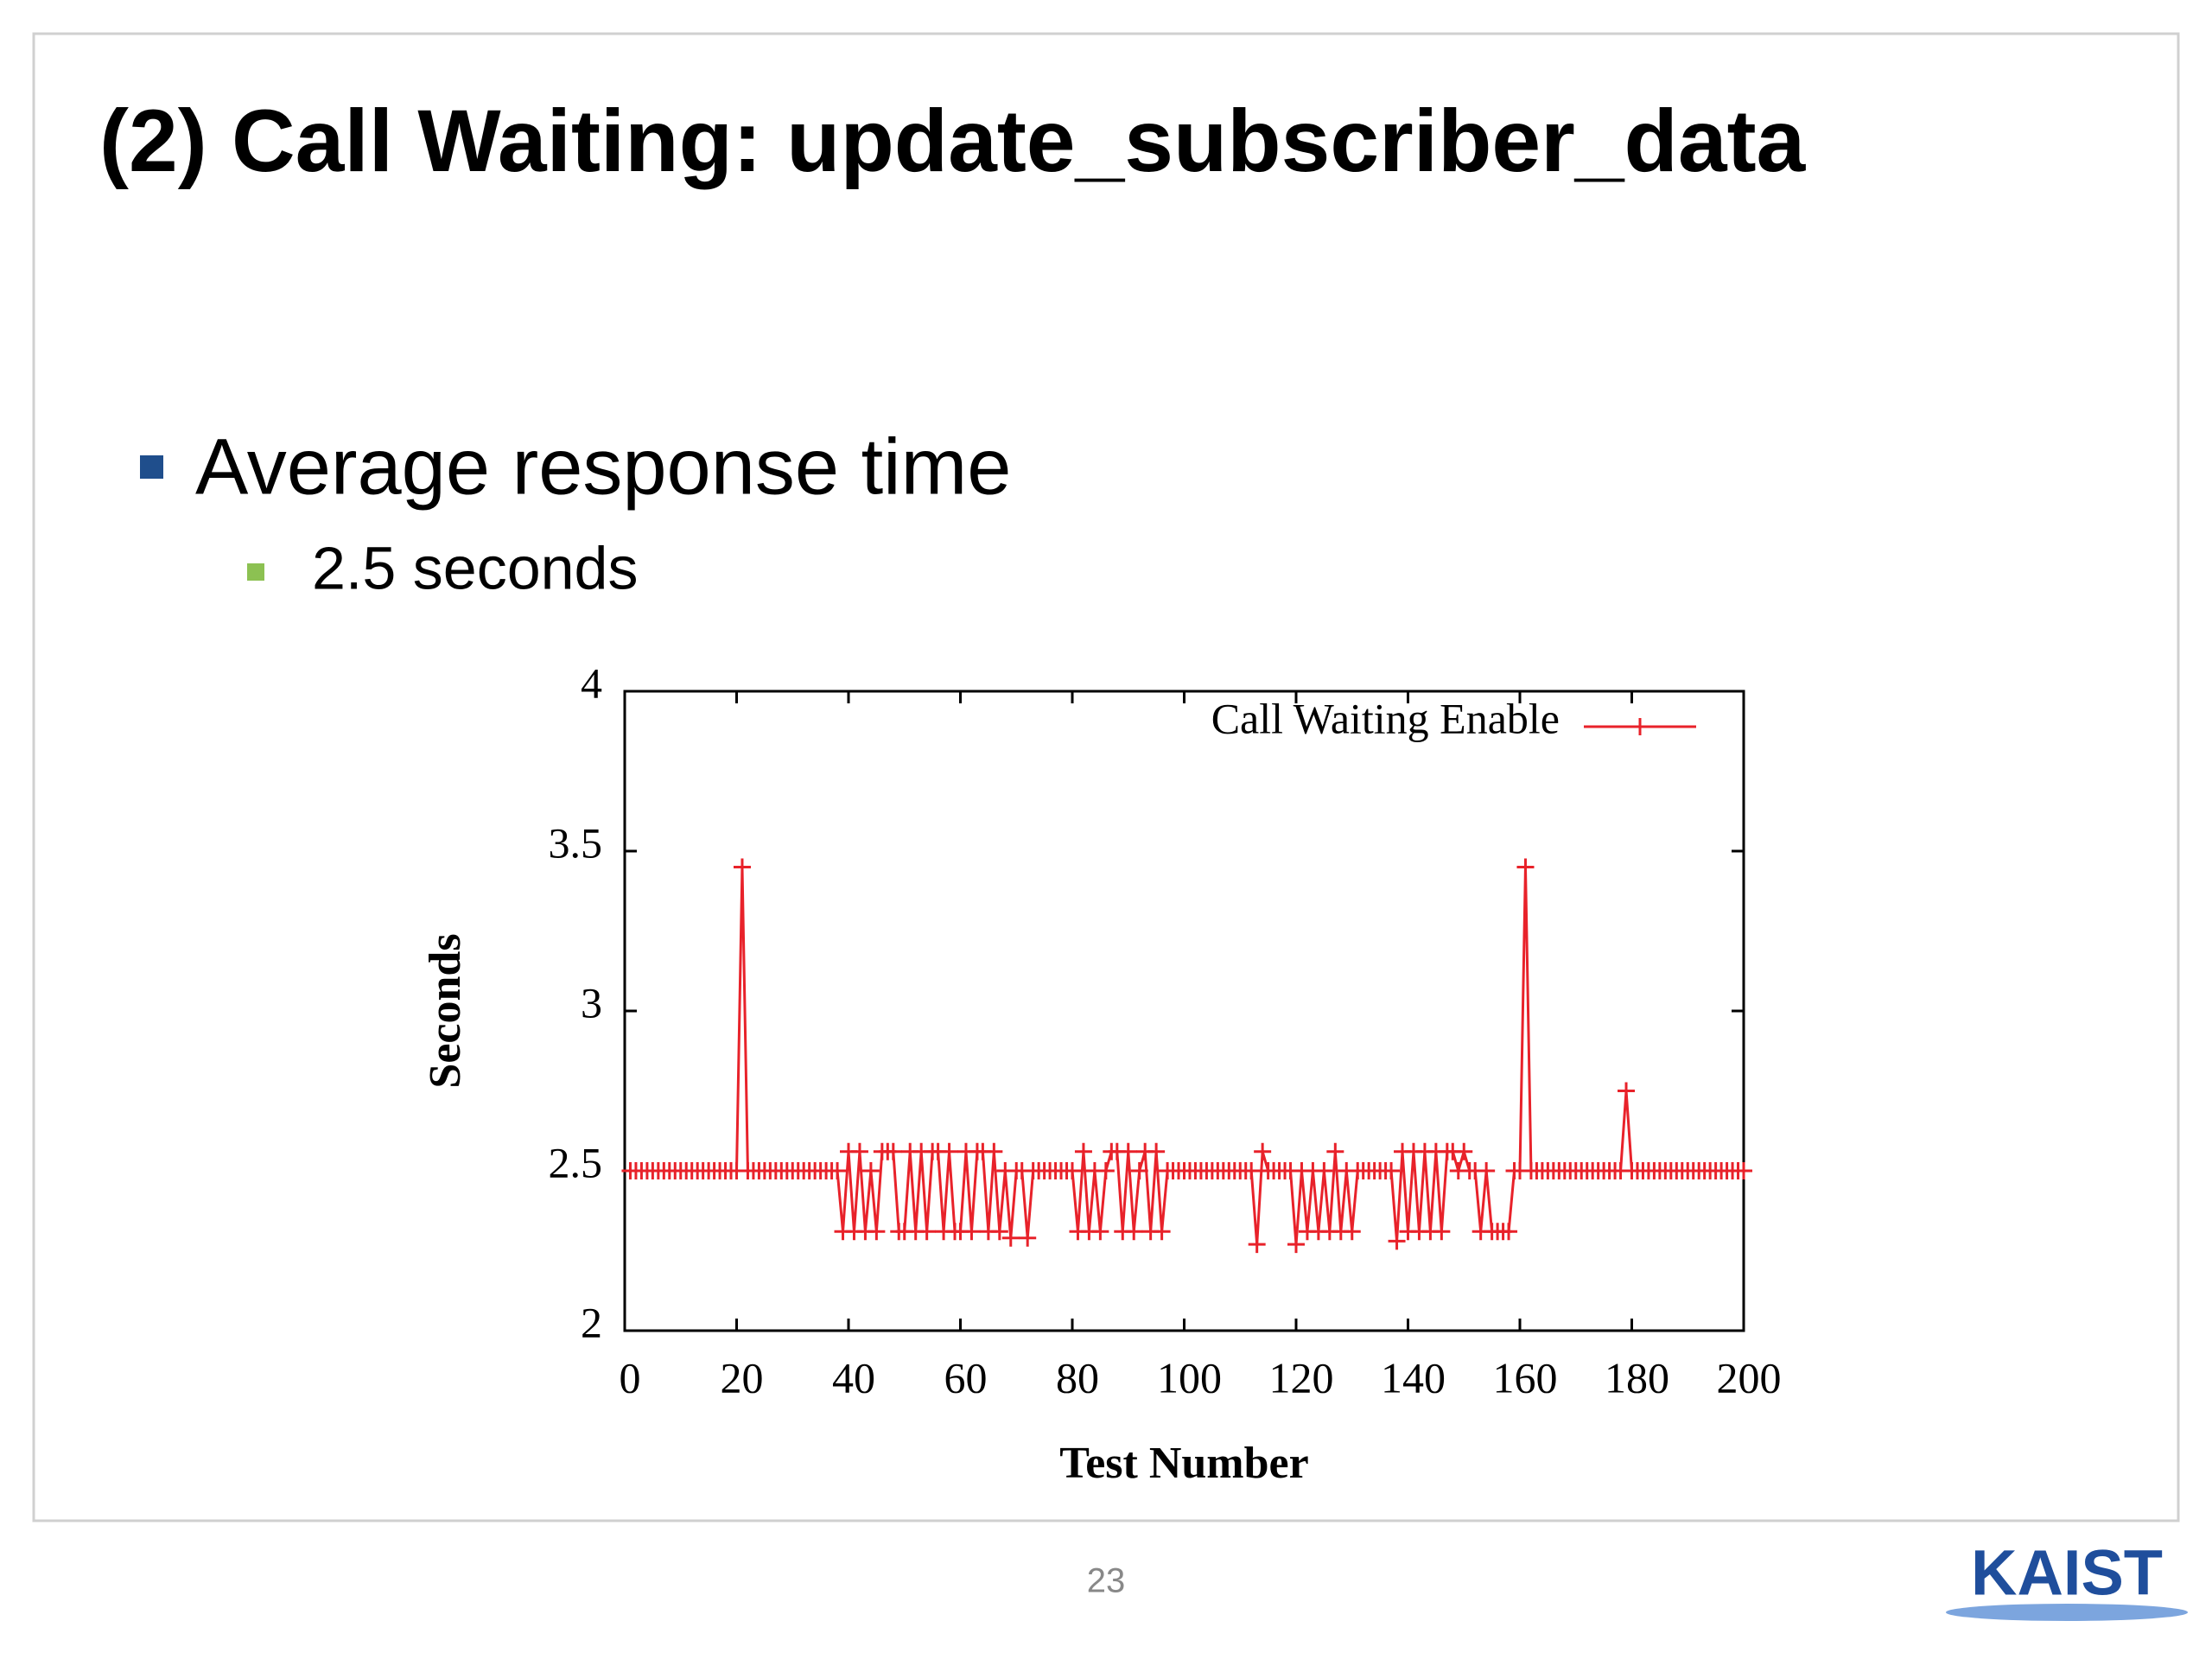 This screenshot has height=1659, width=2212. I want to click on x-tick-label: 0, so click(630, 1377).